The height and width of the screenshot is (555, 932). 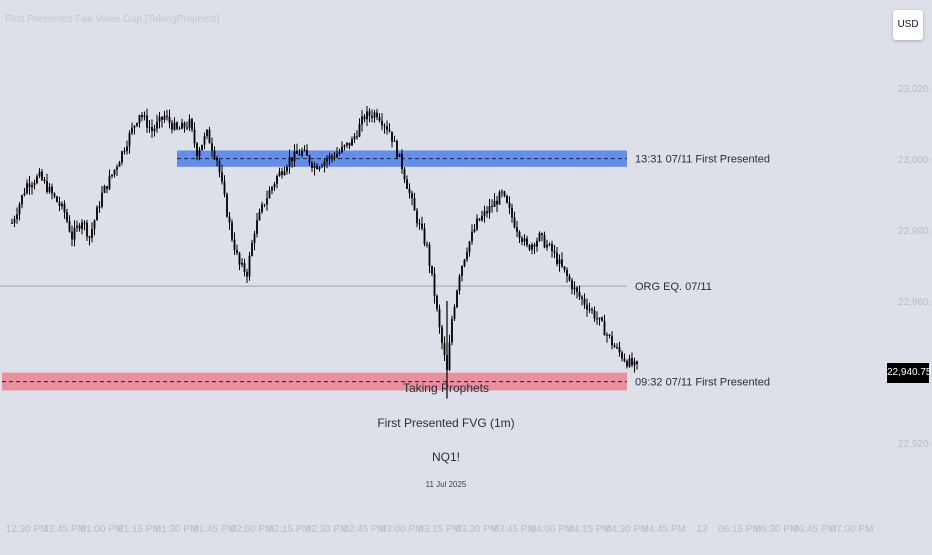 I want to click on time-tick-label: 03:00 PM, so click(x=402, y=529).